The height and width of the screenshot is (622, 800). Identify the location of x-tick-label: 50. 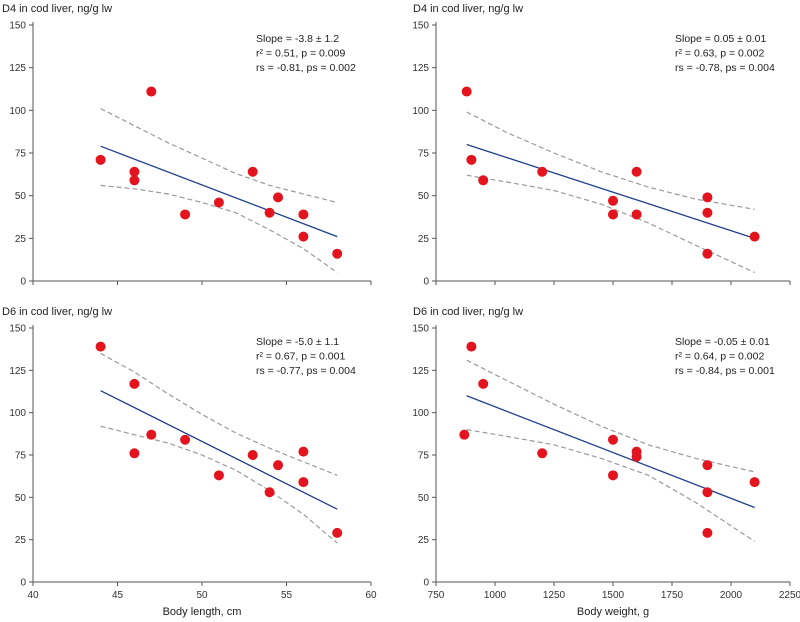
(202, 595).